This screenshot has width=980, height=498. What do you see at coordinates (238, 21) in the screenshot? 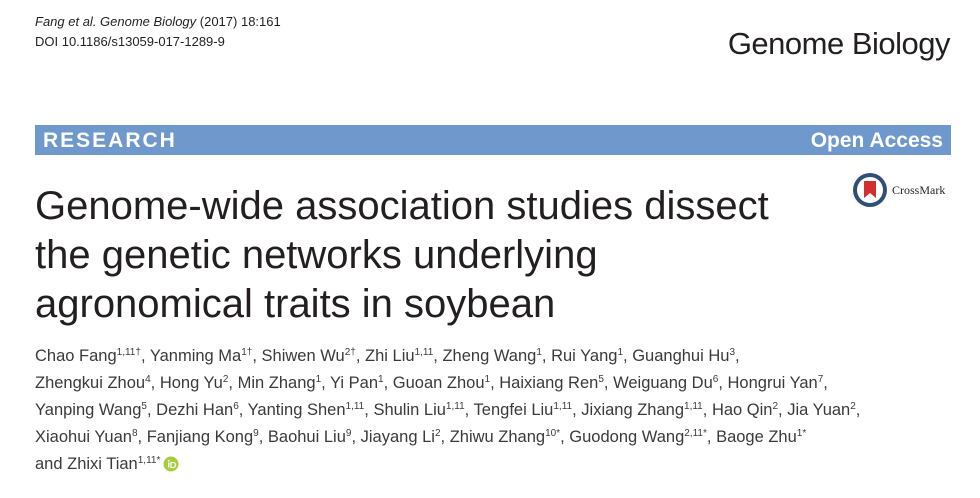
I see `citation-volume: (2017) 18:161` at bounding box center [238, 21].